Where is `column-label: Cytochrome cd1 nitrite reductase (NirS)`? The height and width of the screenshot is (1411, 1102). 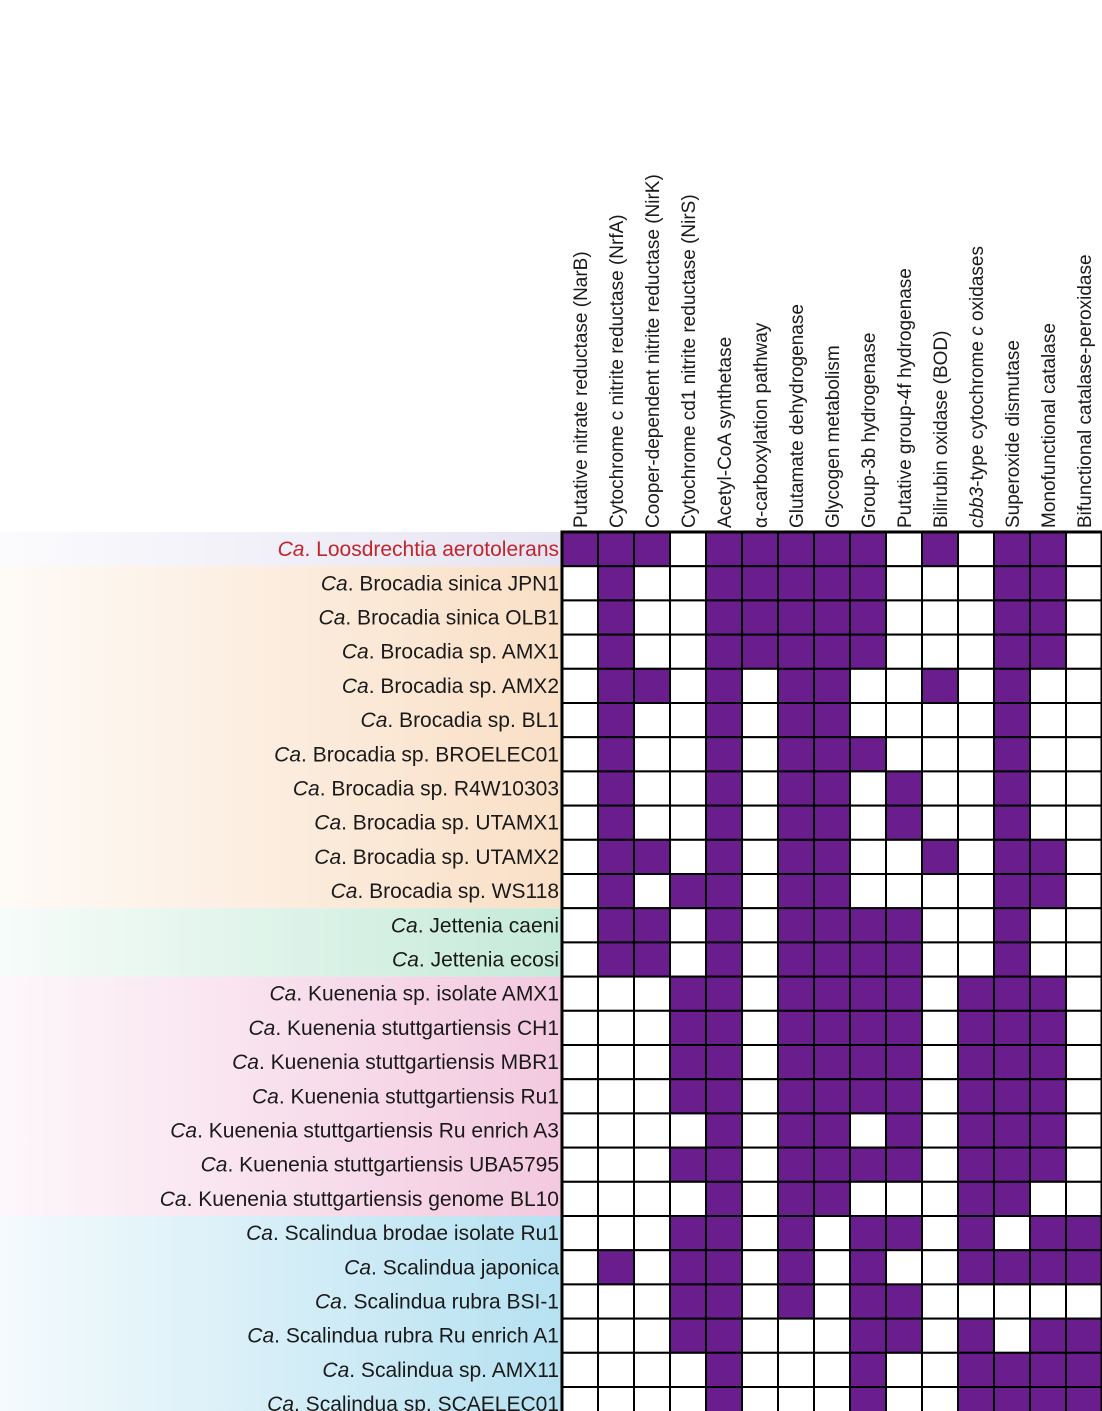 column-label: Cytochrome cd1 nitrite reductase (NirS) is located at coordinates (689, 361).